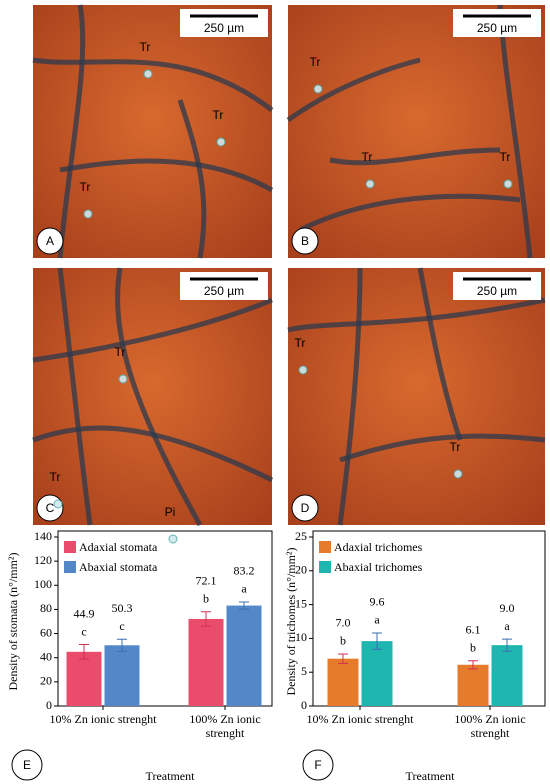  I want to click on y-tick-label: 120, so click(43, 560).